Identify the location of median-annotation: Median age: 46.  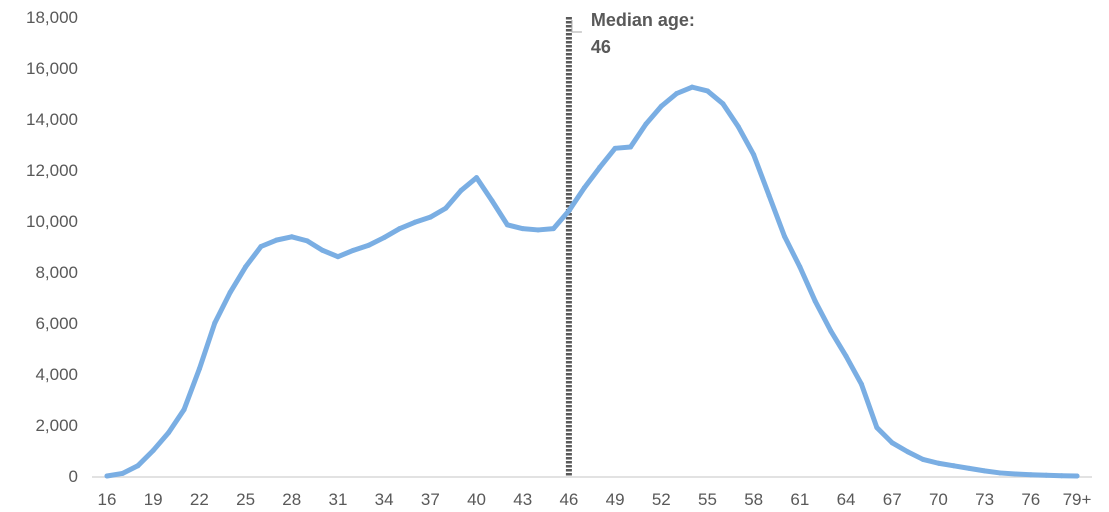
(630, 243).